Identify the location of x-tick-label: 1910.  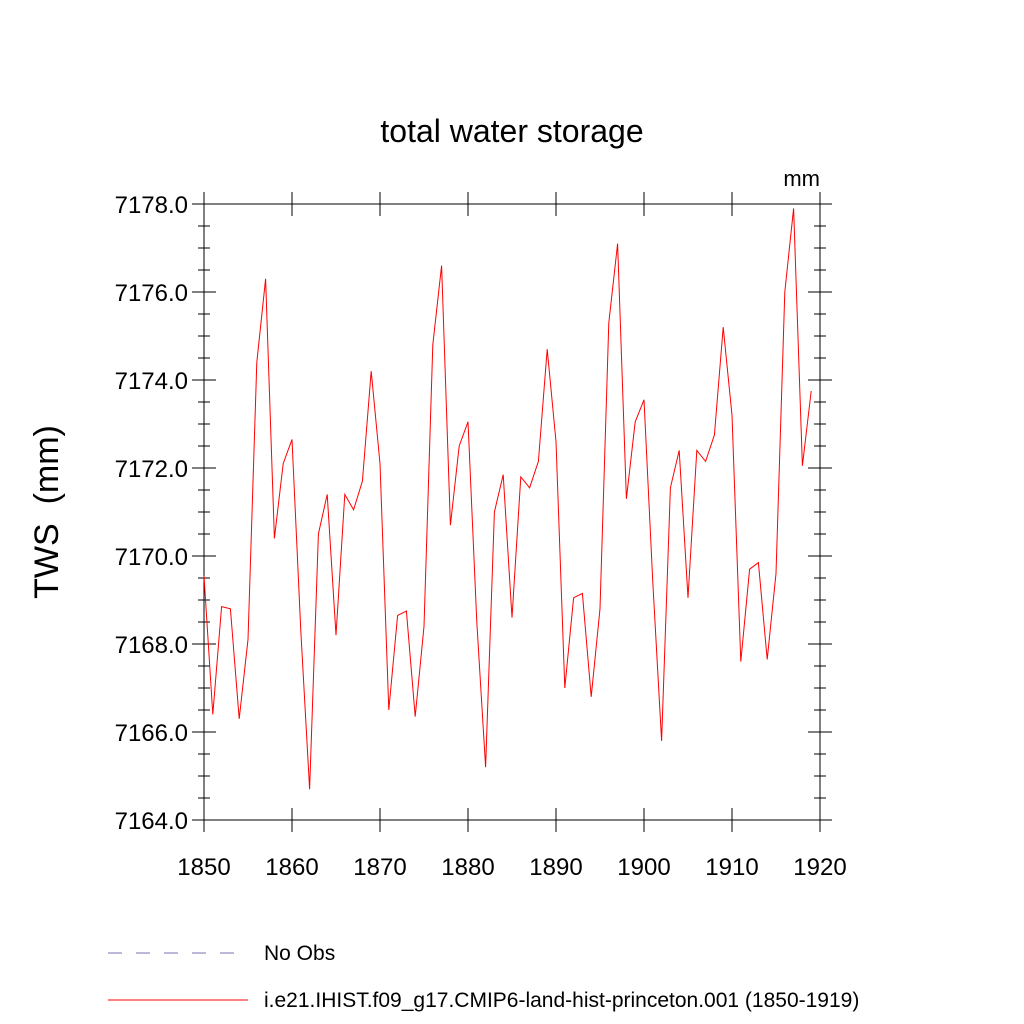
(731, 867).